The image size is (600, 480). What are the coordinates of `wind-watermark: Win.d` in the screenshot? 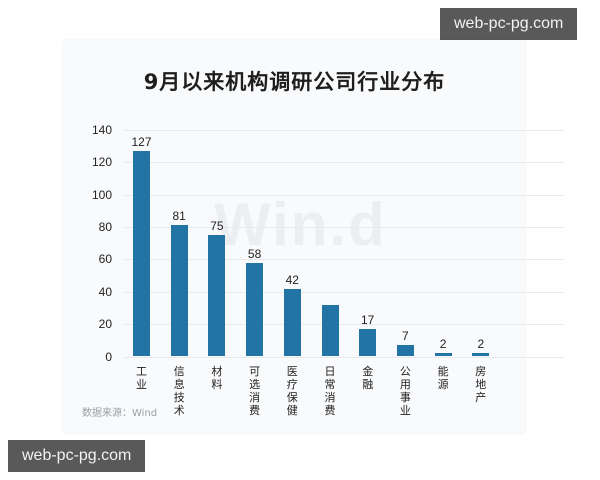 It's located at (300, 224).